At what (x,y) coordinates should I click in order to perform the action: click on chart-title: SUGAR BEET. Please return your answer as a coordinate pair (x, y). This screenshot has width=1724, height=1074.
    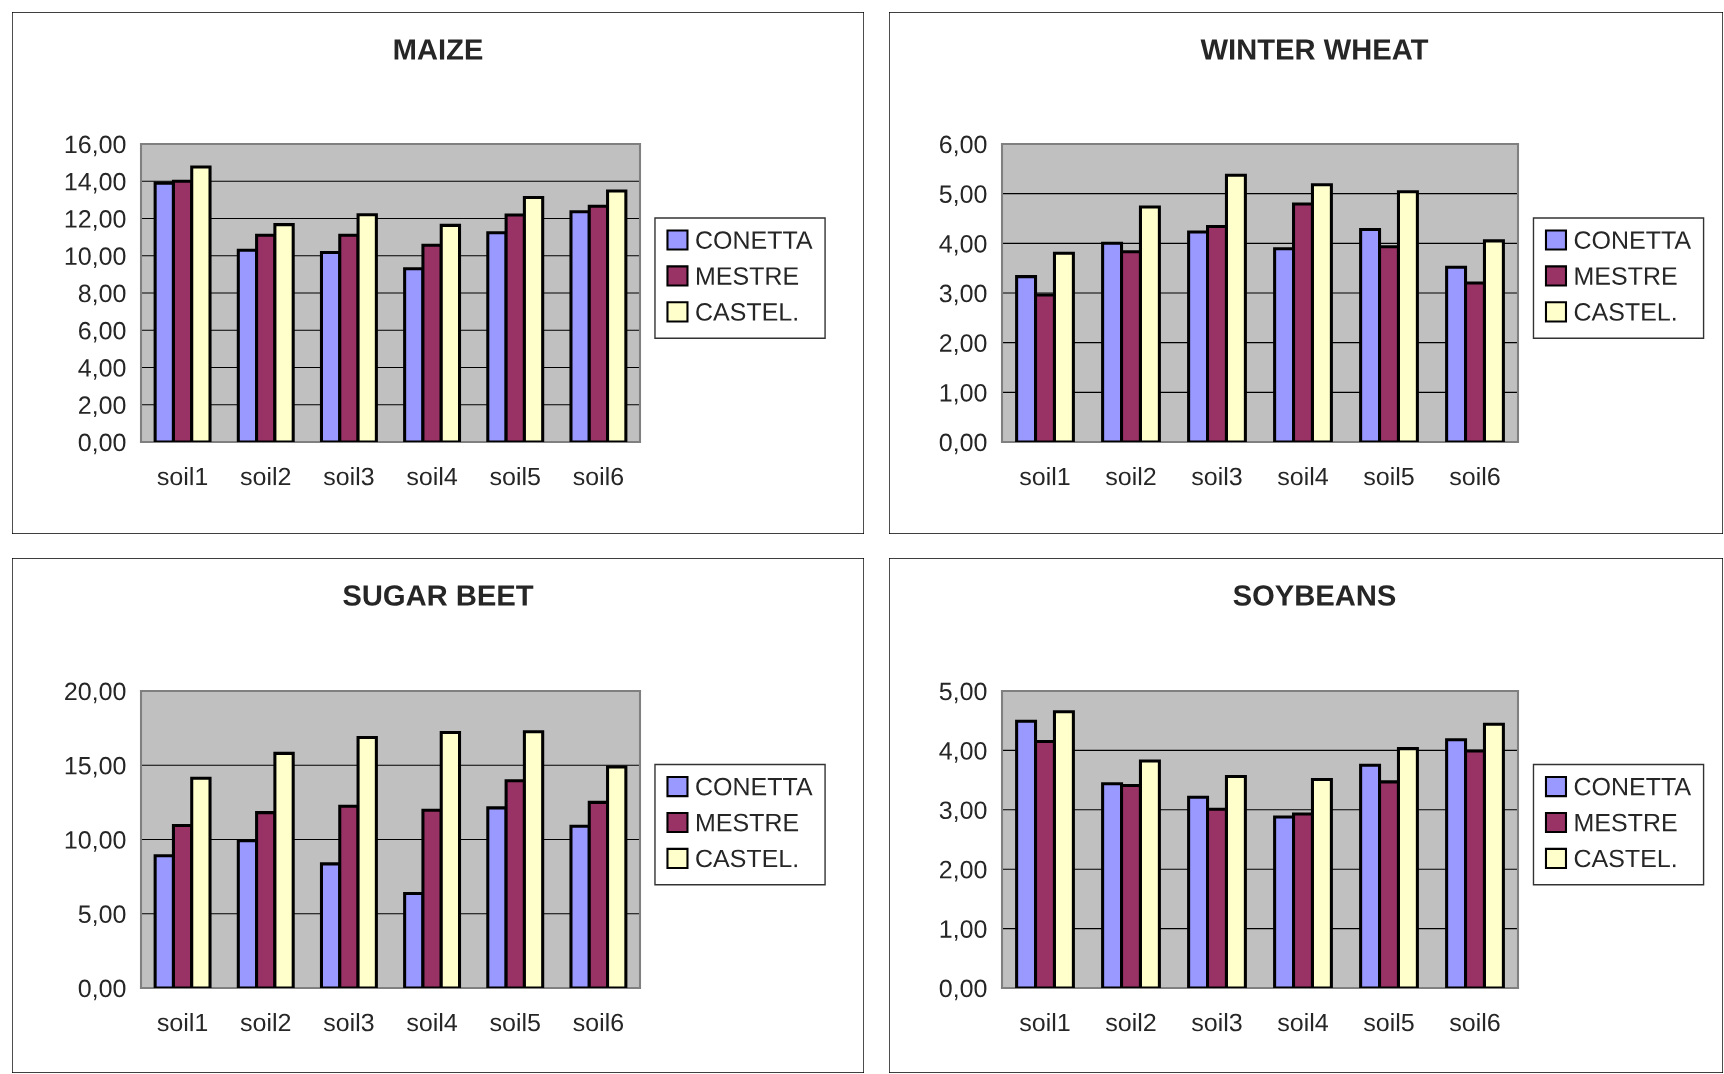
    Looking at the image, I should click on (438, 595).